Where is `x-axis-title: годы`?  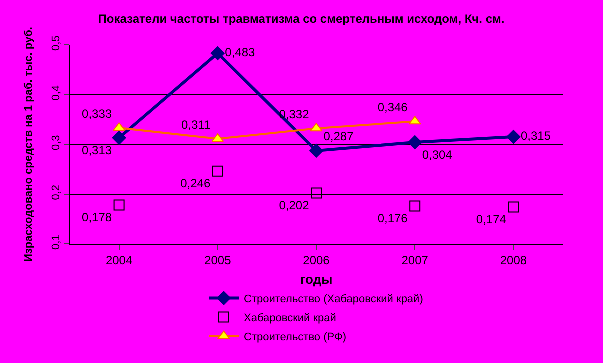 x-axis-title: годы is located at coordinates (316, 279).